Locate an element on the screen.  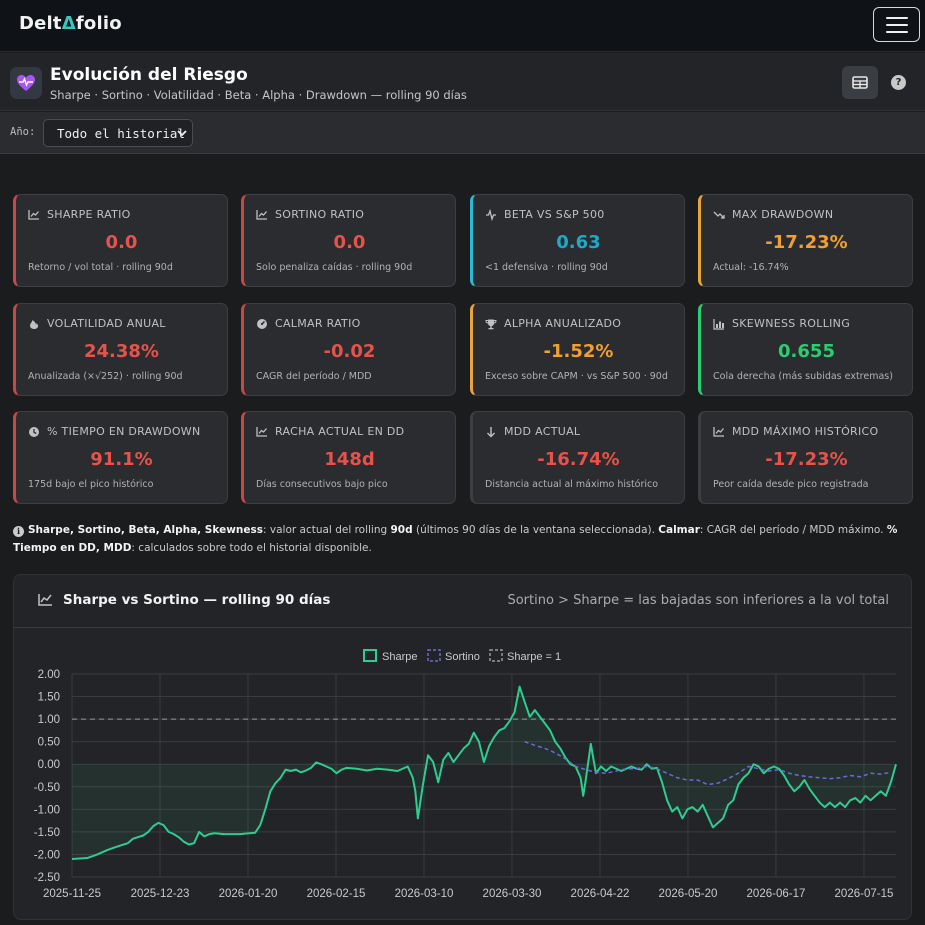
legend-swatch-sharpe is located at coordinates (370, 655).